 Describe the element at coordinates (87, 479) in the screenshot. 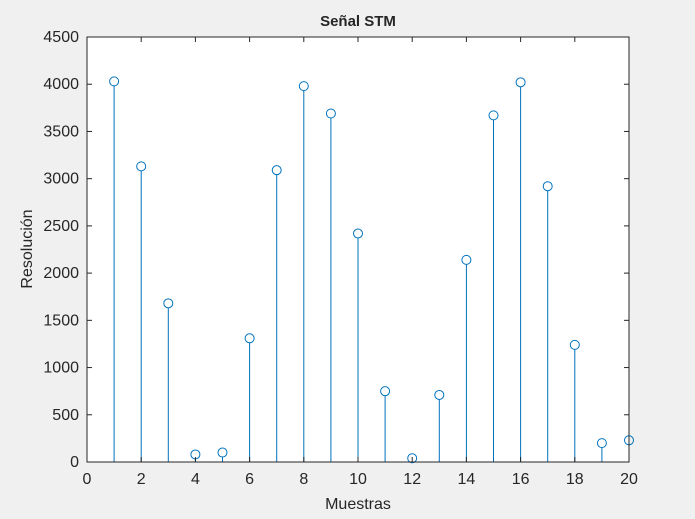

I see `x-tick-label: 0` at that location.